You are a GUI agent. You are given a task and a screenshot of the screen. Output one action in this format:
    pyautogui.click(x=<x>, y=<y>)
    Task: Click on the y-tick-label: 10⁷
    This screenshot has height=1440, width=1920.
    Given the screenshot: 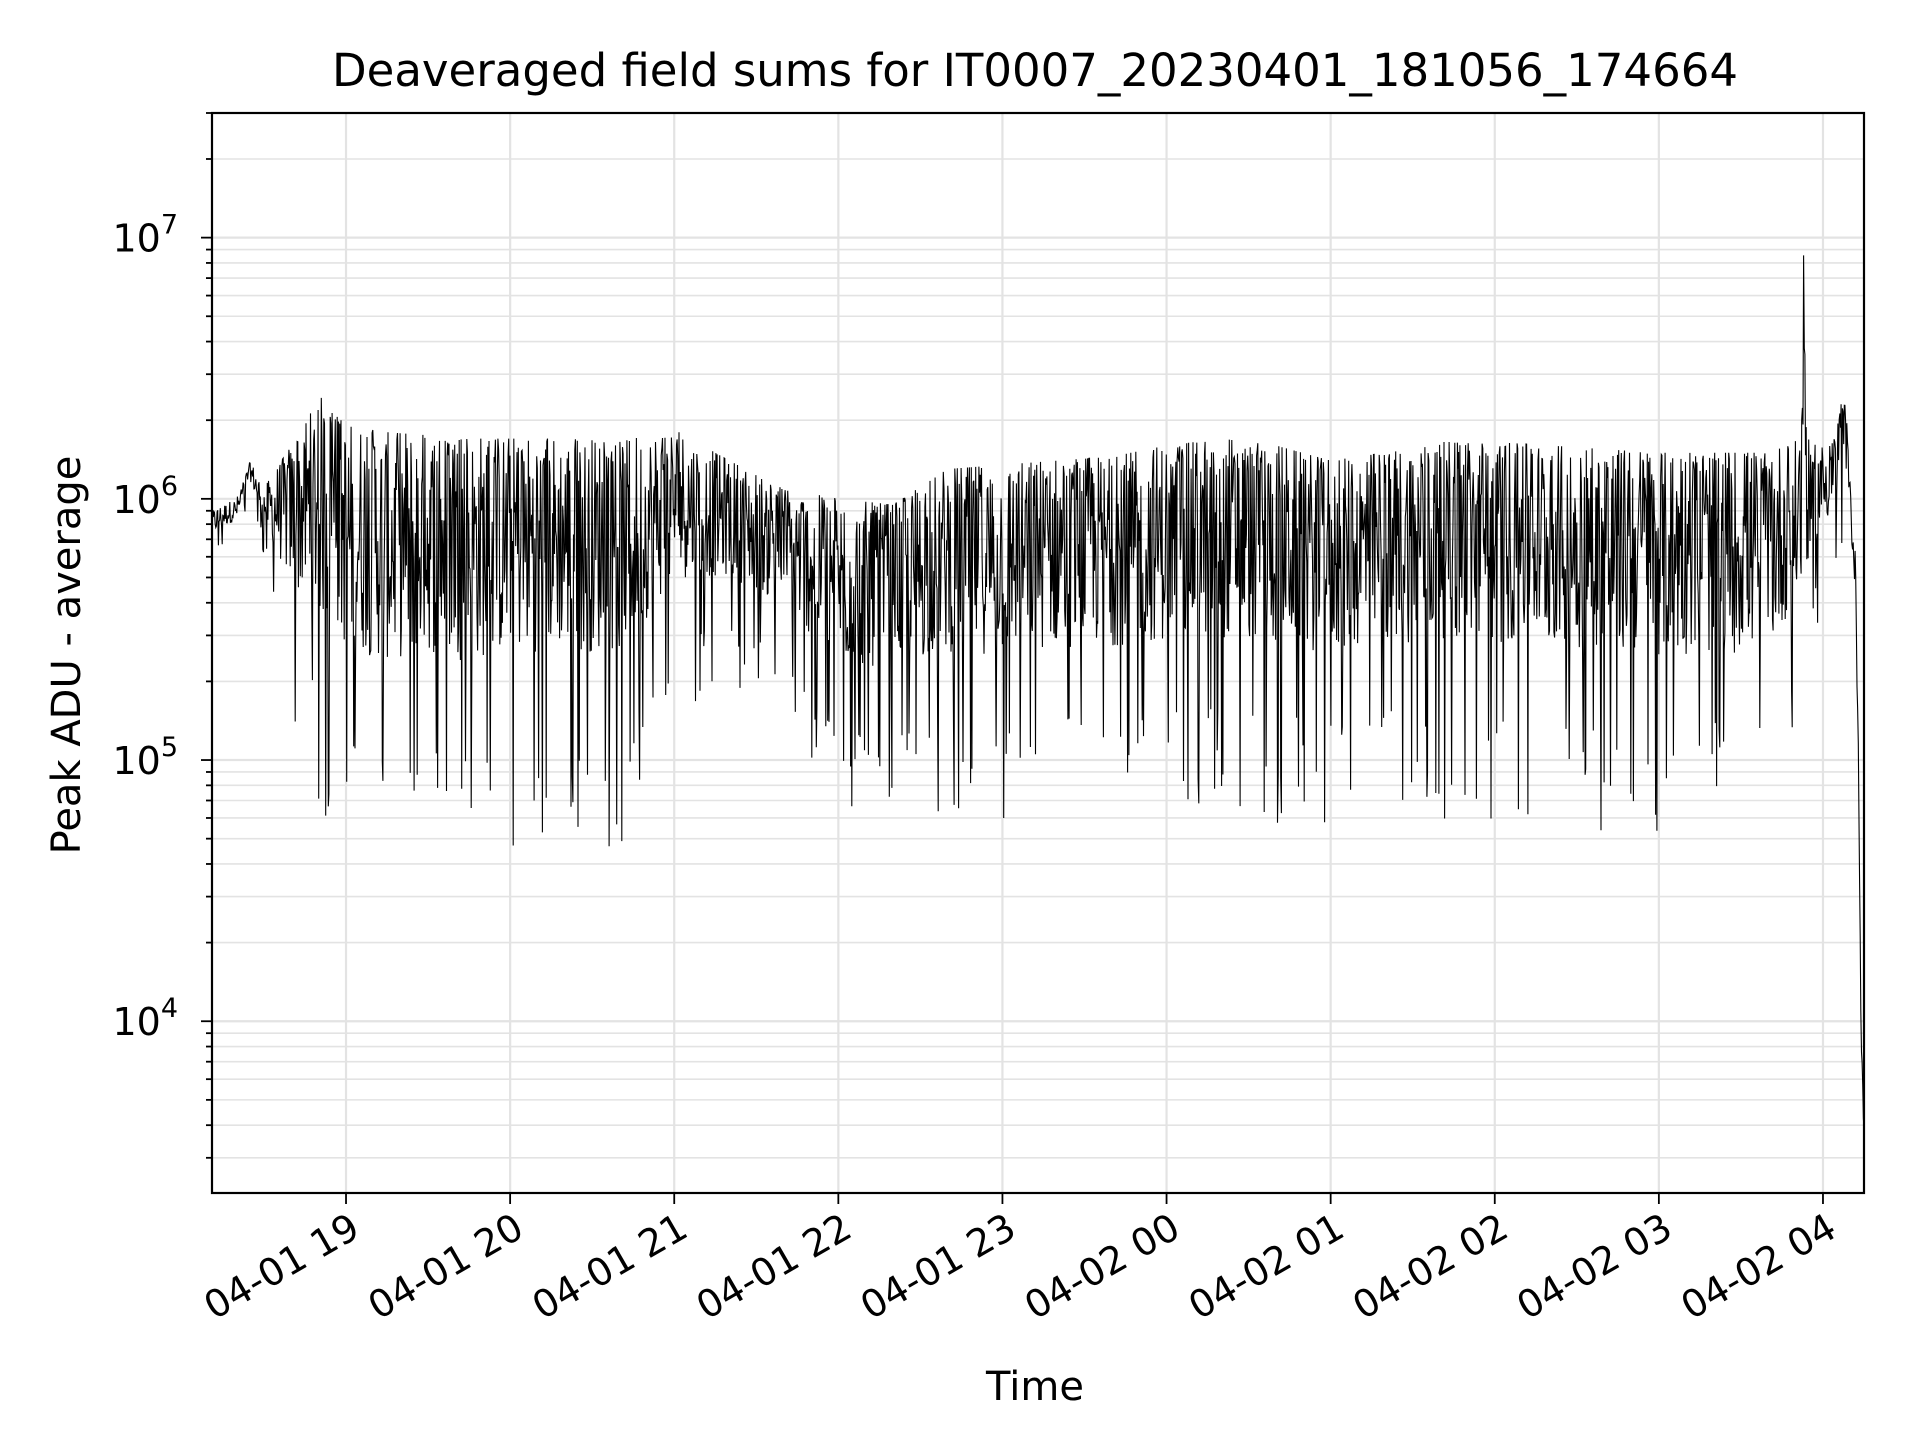 What is the action you would take?
    pyautogui.click(x=145, y=235)
    